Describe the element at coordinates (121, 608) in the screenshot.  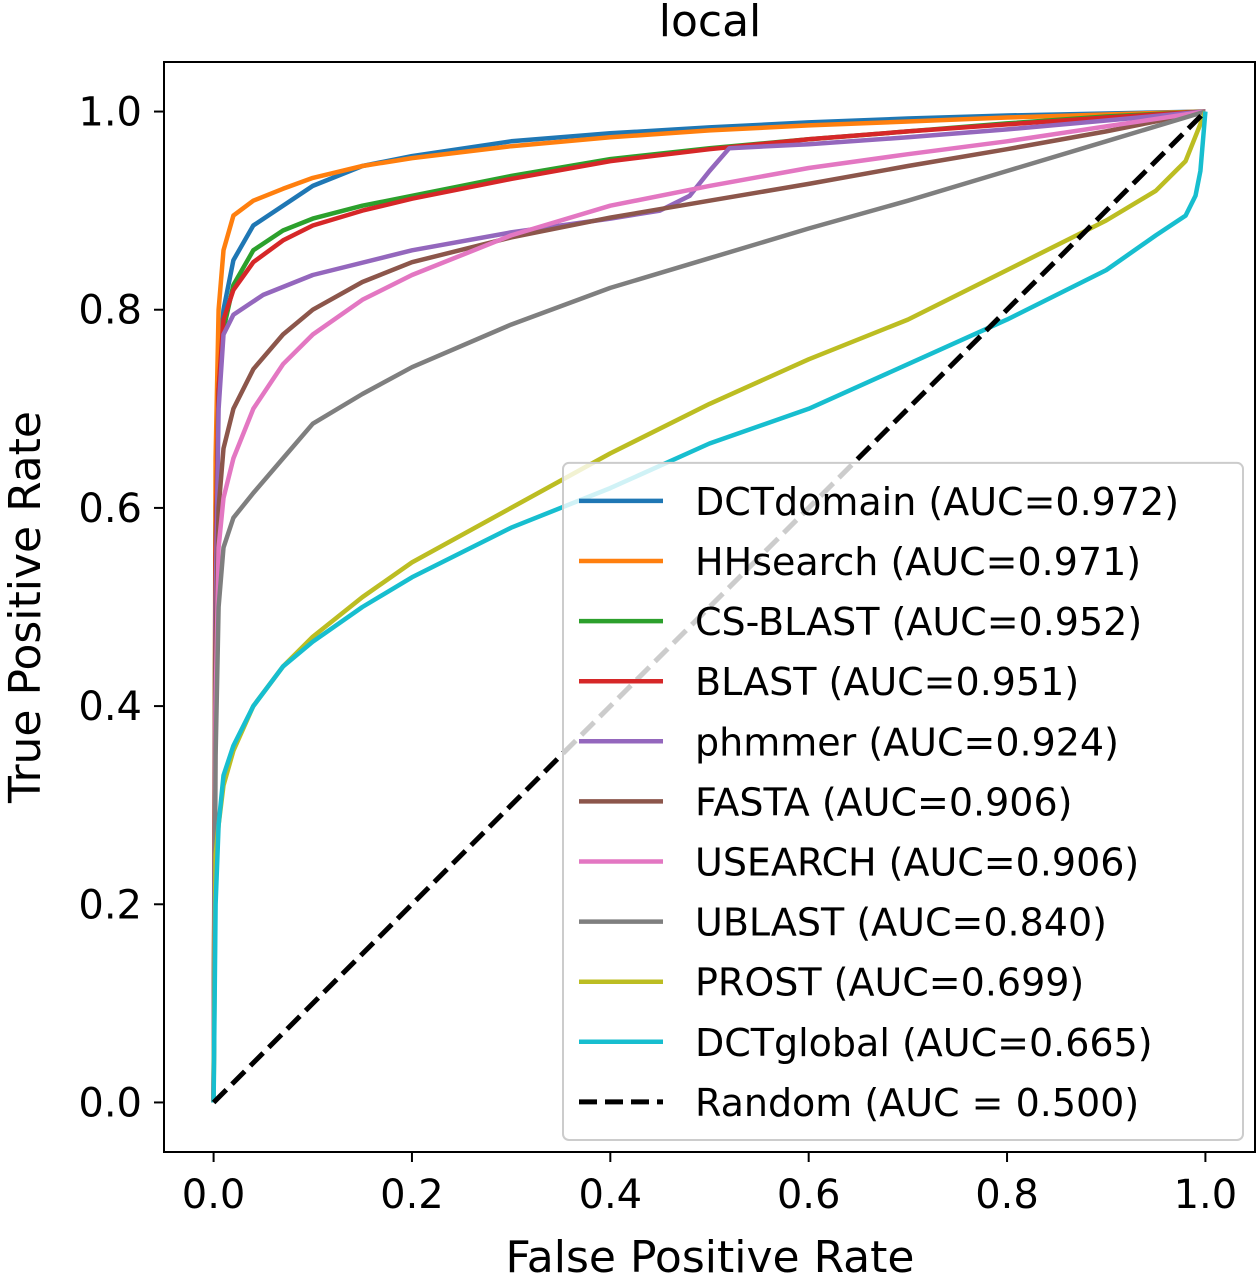
I see `y-axis: 0.0 0.2 0.4 0.6 0.8 1.0` at that location.